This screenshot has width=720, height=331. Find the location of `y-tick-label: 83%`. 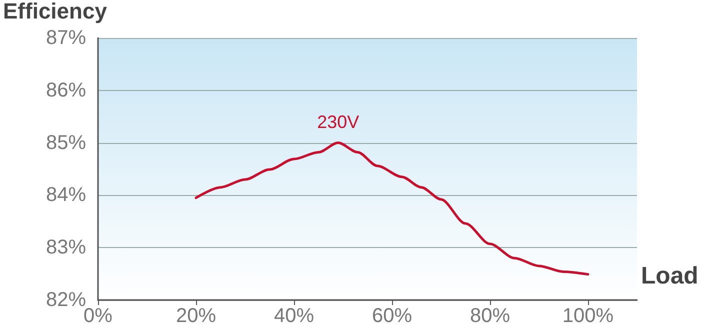

y-tick-label: 83% is located at coordinates (66, 247).